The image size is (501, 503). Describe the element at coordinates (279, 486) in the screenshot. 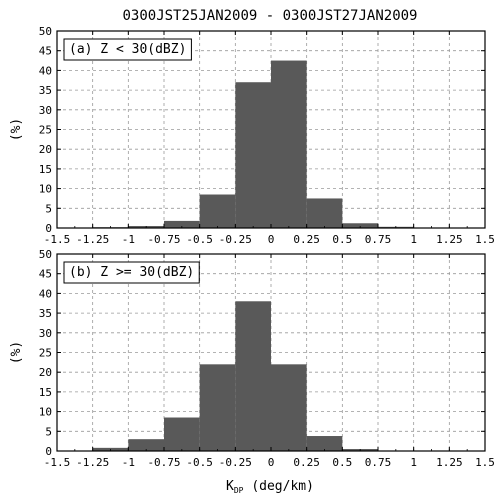

I see `x-axis-label-unit: (deg/km)` at that location.